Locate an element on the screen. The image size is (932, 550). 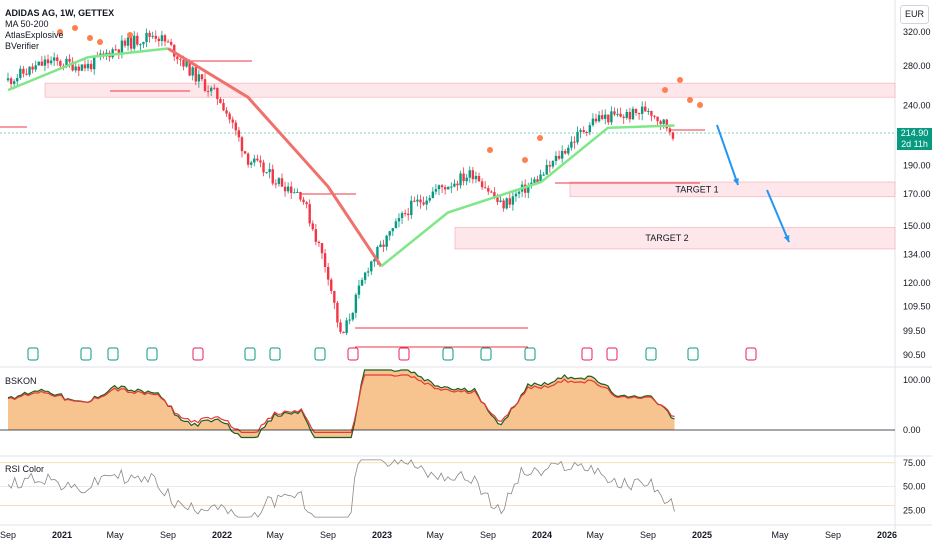
chart-title: ADIDAS AG, 1W, GETTEX is located at coordinates (60, 13).